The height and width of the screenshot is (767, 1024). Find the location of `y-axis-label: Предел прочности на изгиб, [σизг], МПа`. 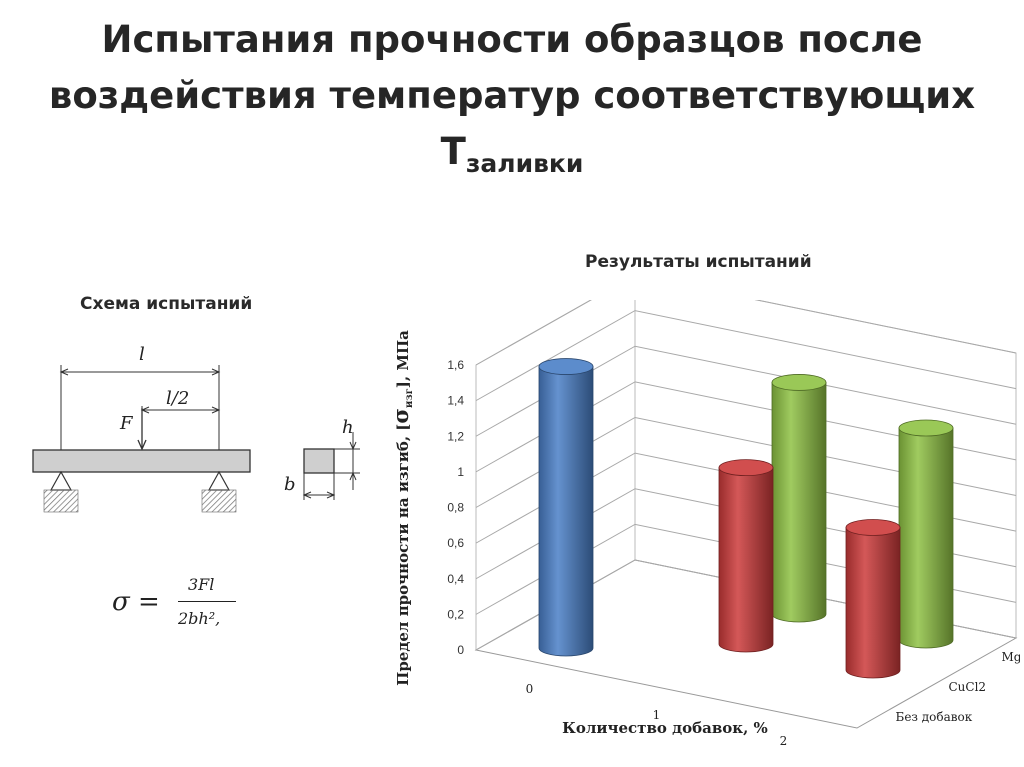

y-axis-label: Предел прочности на изгиб, [σизг], МПа is located at coordinates (401, 508).